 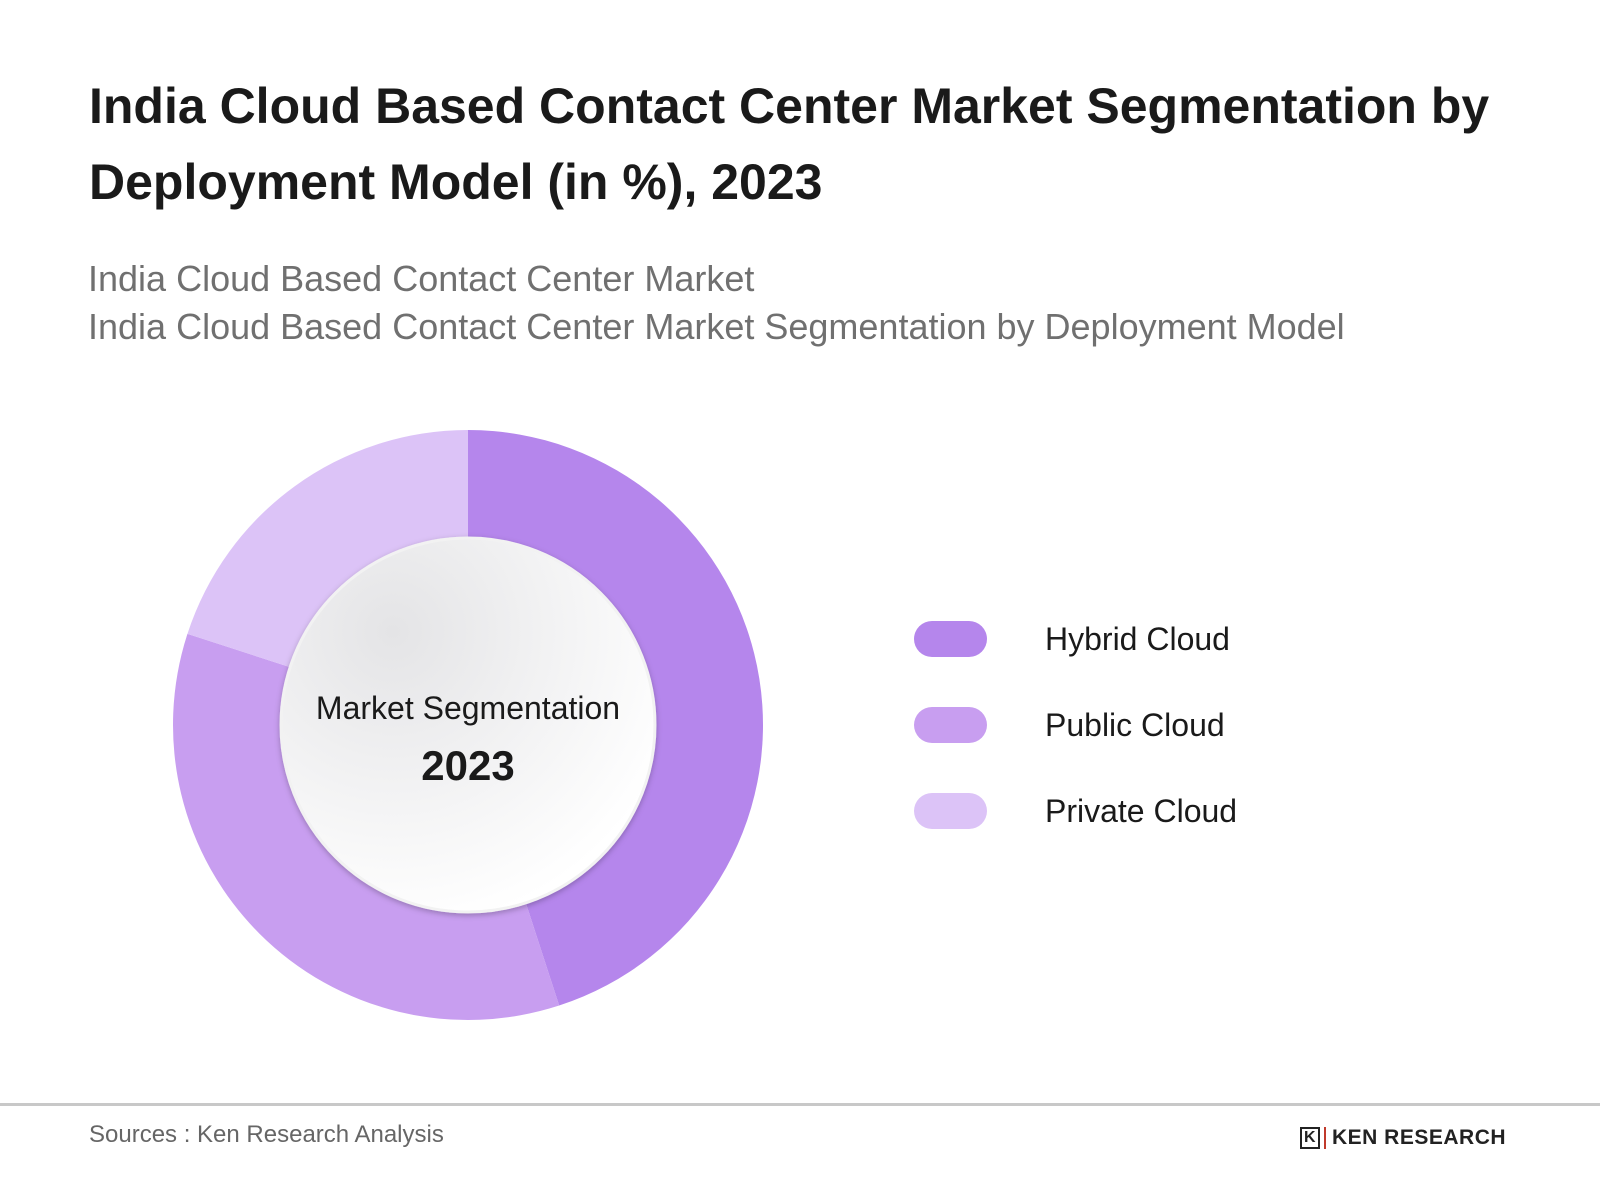 I want to click on center-value: 2023, so click(x=467, y=765).